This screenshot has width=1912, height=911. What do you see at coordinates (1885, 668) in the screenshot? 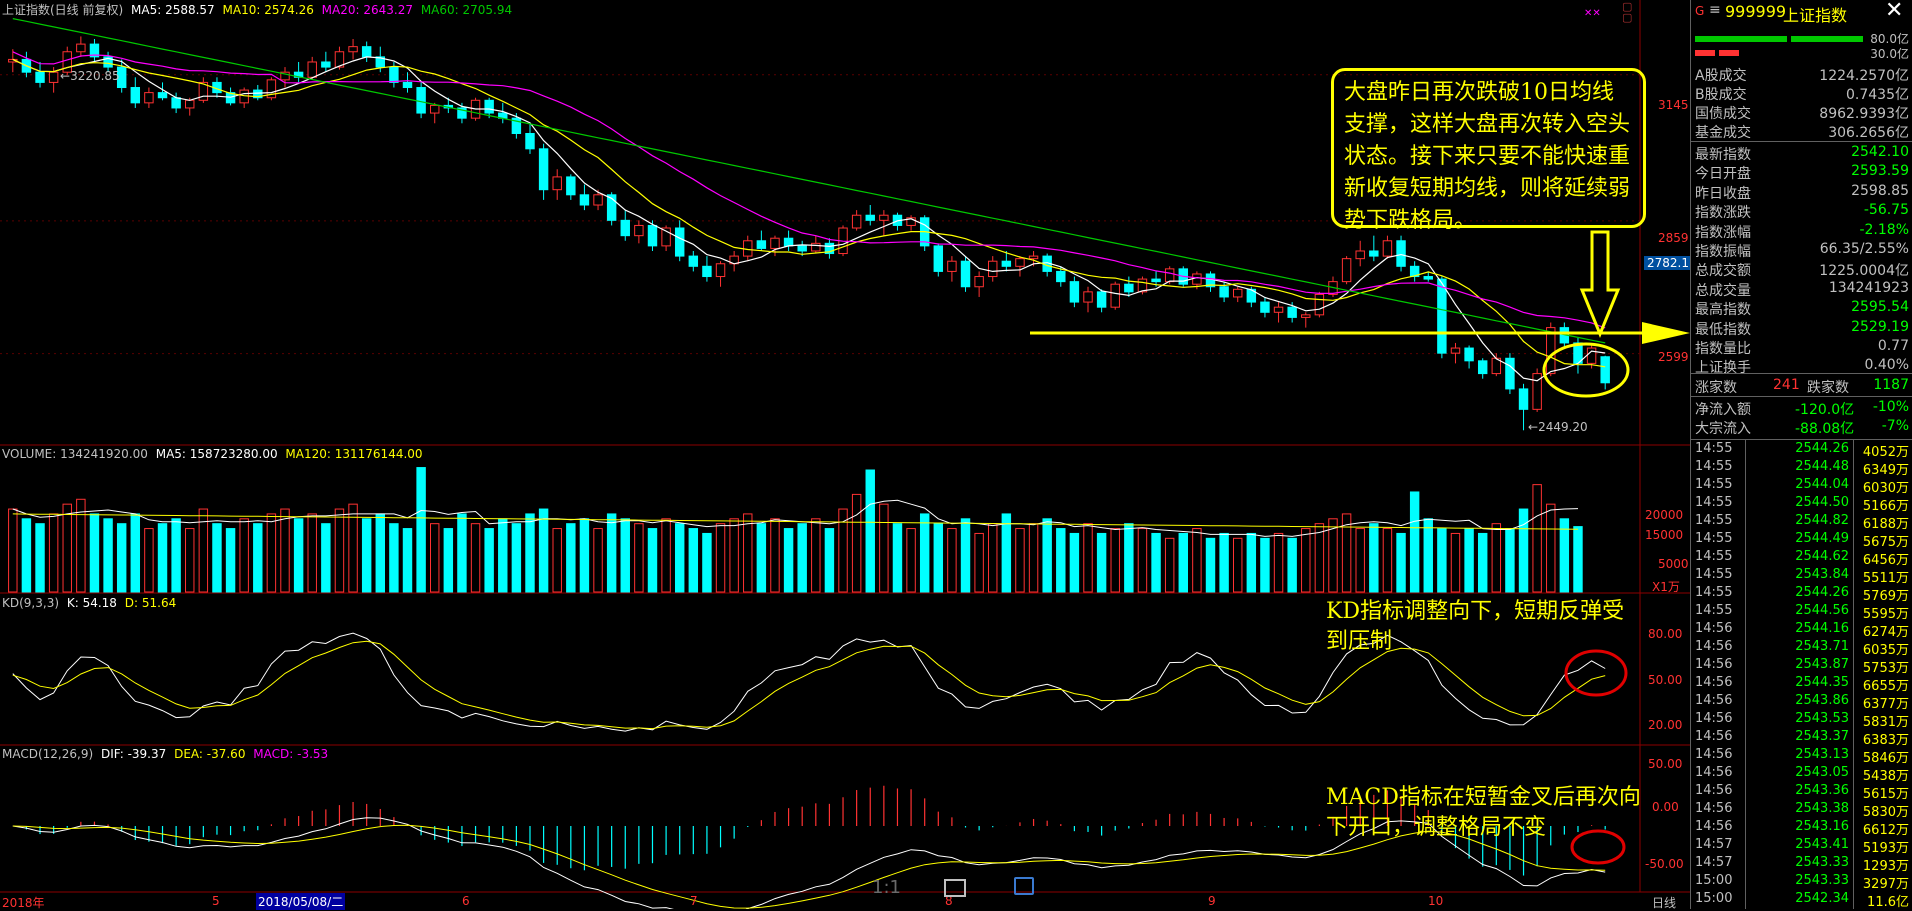
I see `tick-volume: 5753万` at bounding box center [1885, 668].